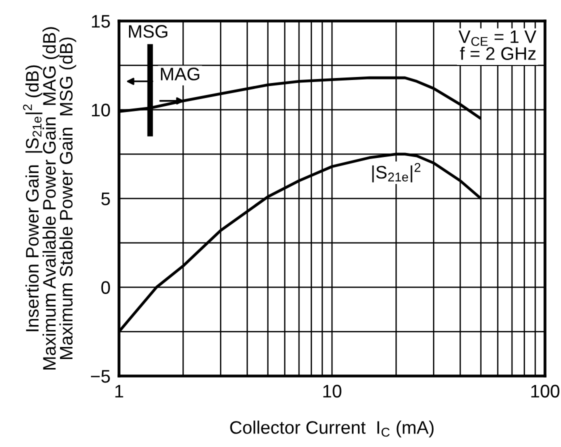 The width and height of the screenshot is (561, 447). Describe the element at coordinates (180, 74) in the screenshot. I see `annotation: MAG` at that location.